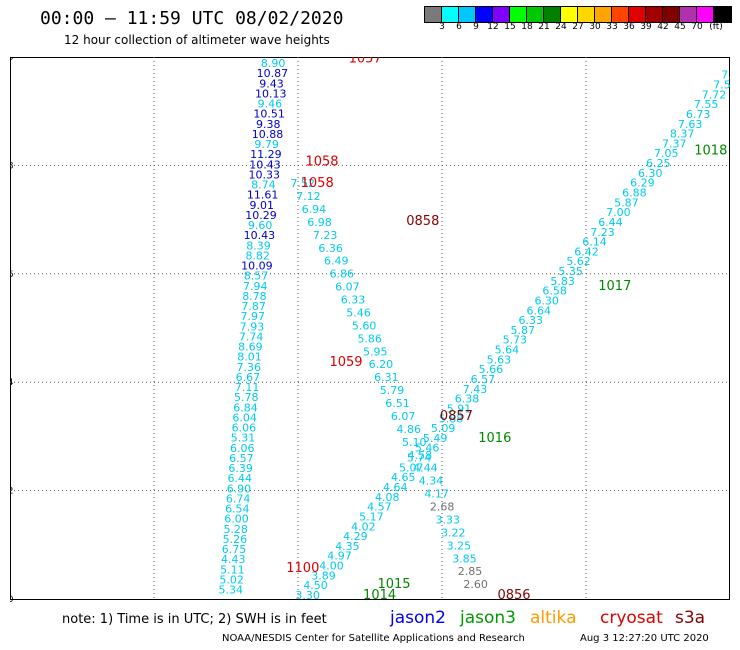 Image resolution: width=740 pixels, height=650 pixels. What do you see at coordinates (336, 261) in the screenshot?
I see `wave-height-label: 6.49` at bounding box center [336, 261].